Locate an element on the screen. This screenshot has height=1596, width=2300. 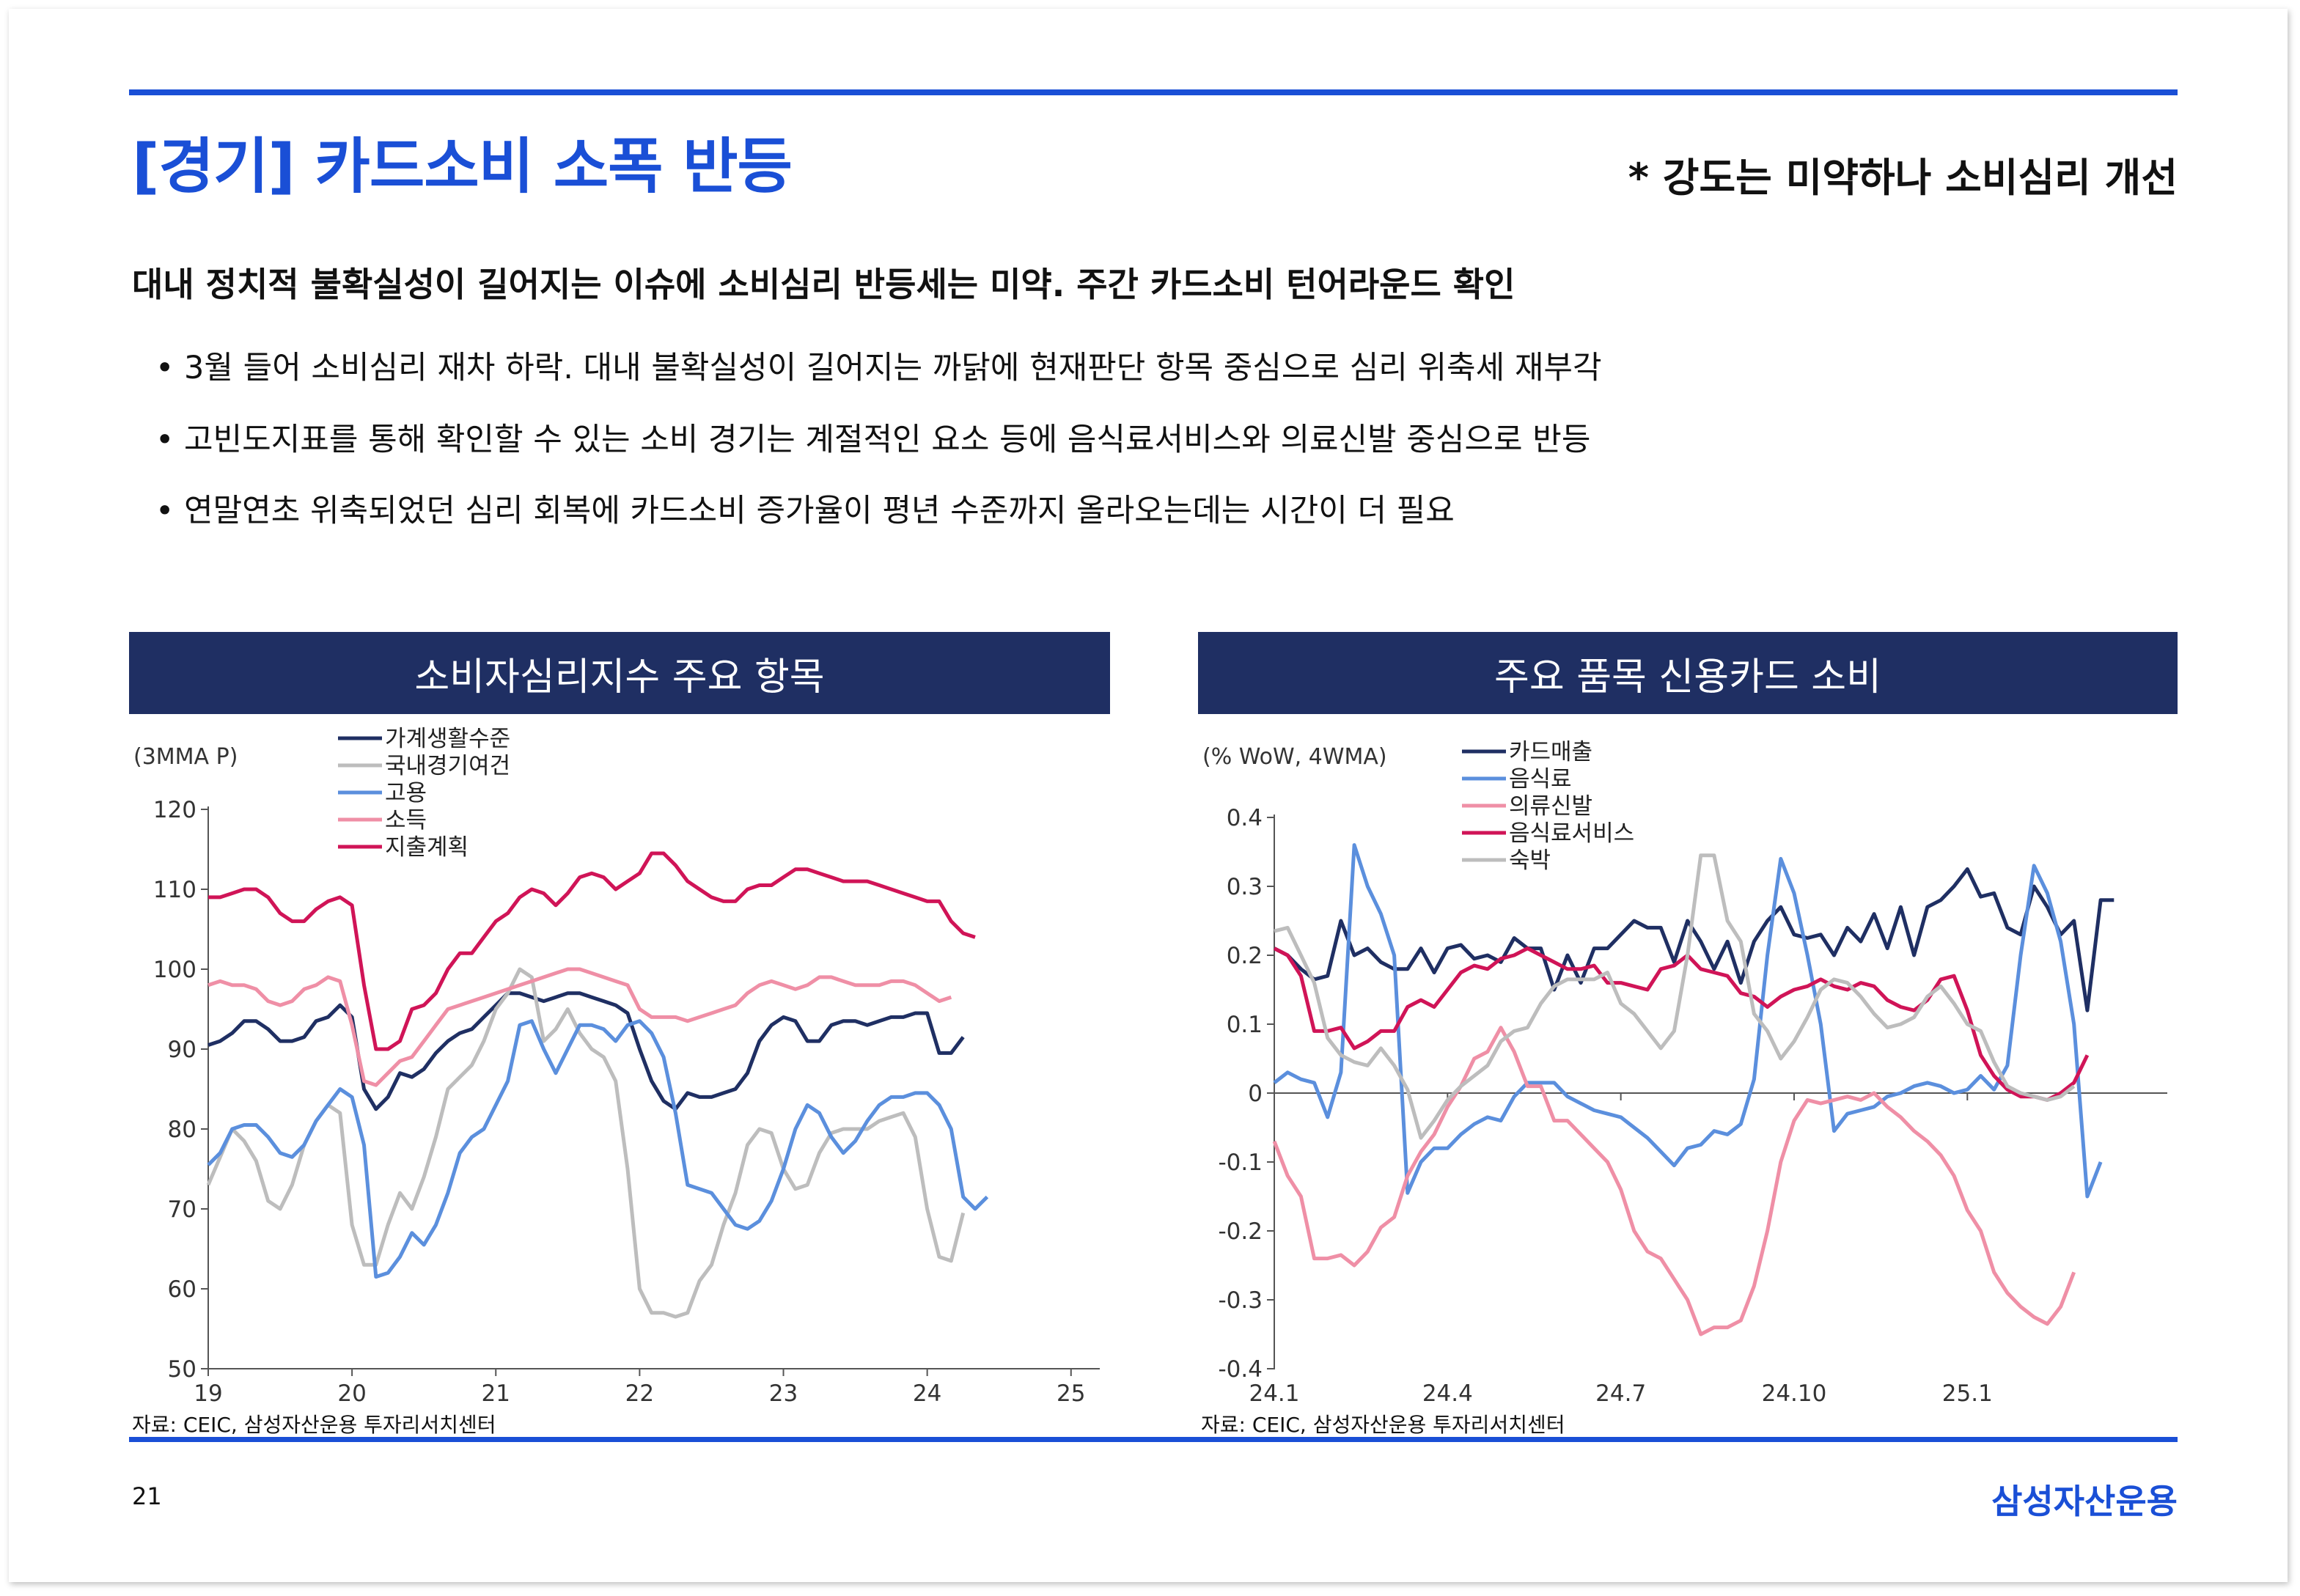
chart1-source: 자료: CEIC, 삼성자산운용 투자리서치센터 is located at coordinates (314, 1425).